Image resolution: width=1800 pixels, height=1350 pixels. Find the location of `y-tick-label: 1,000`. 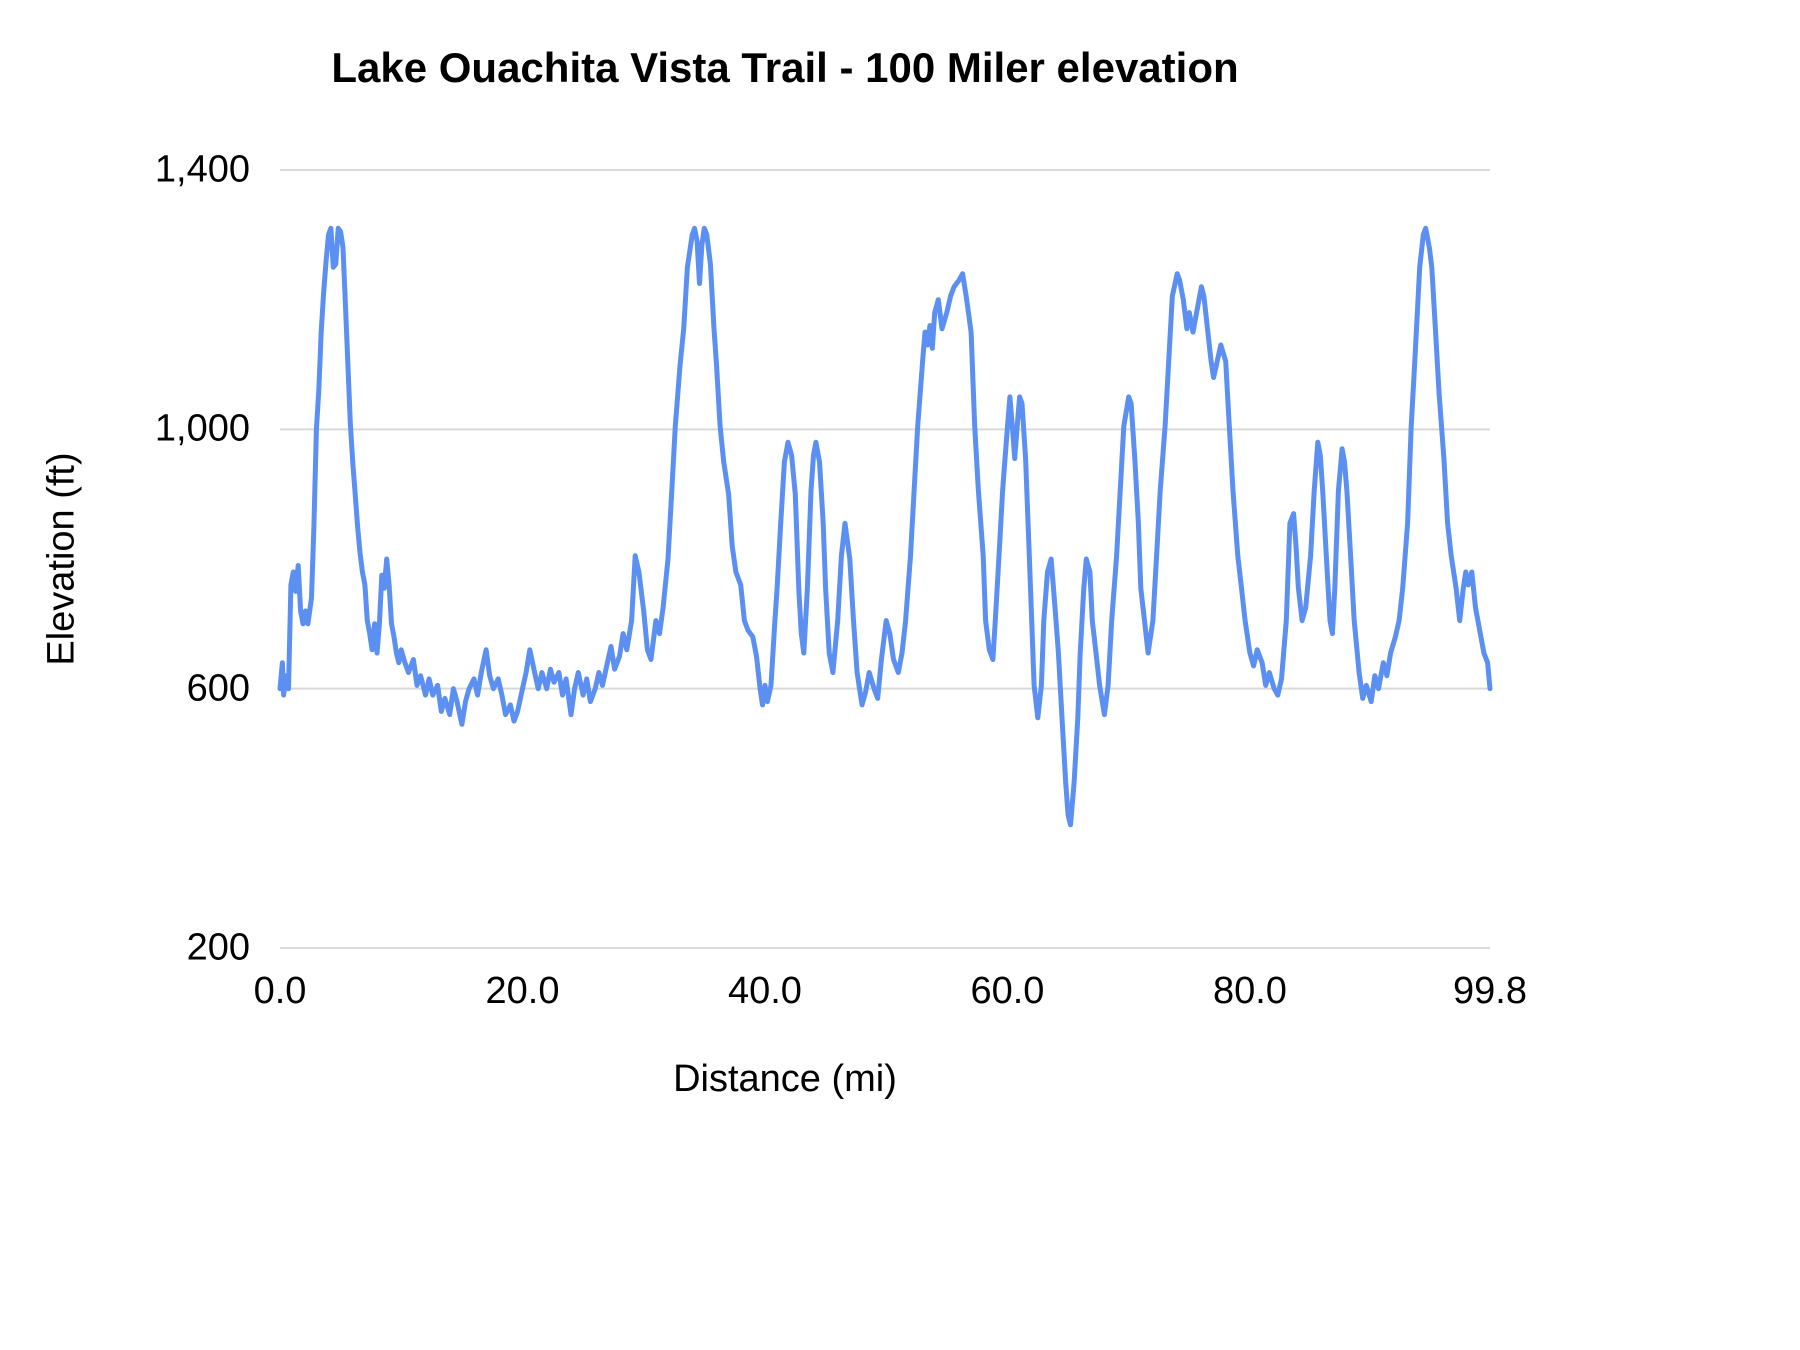

y-tick-label: 1,000 is located at coordinates (202, 428).